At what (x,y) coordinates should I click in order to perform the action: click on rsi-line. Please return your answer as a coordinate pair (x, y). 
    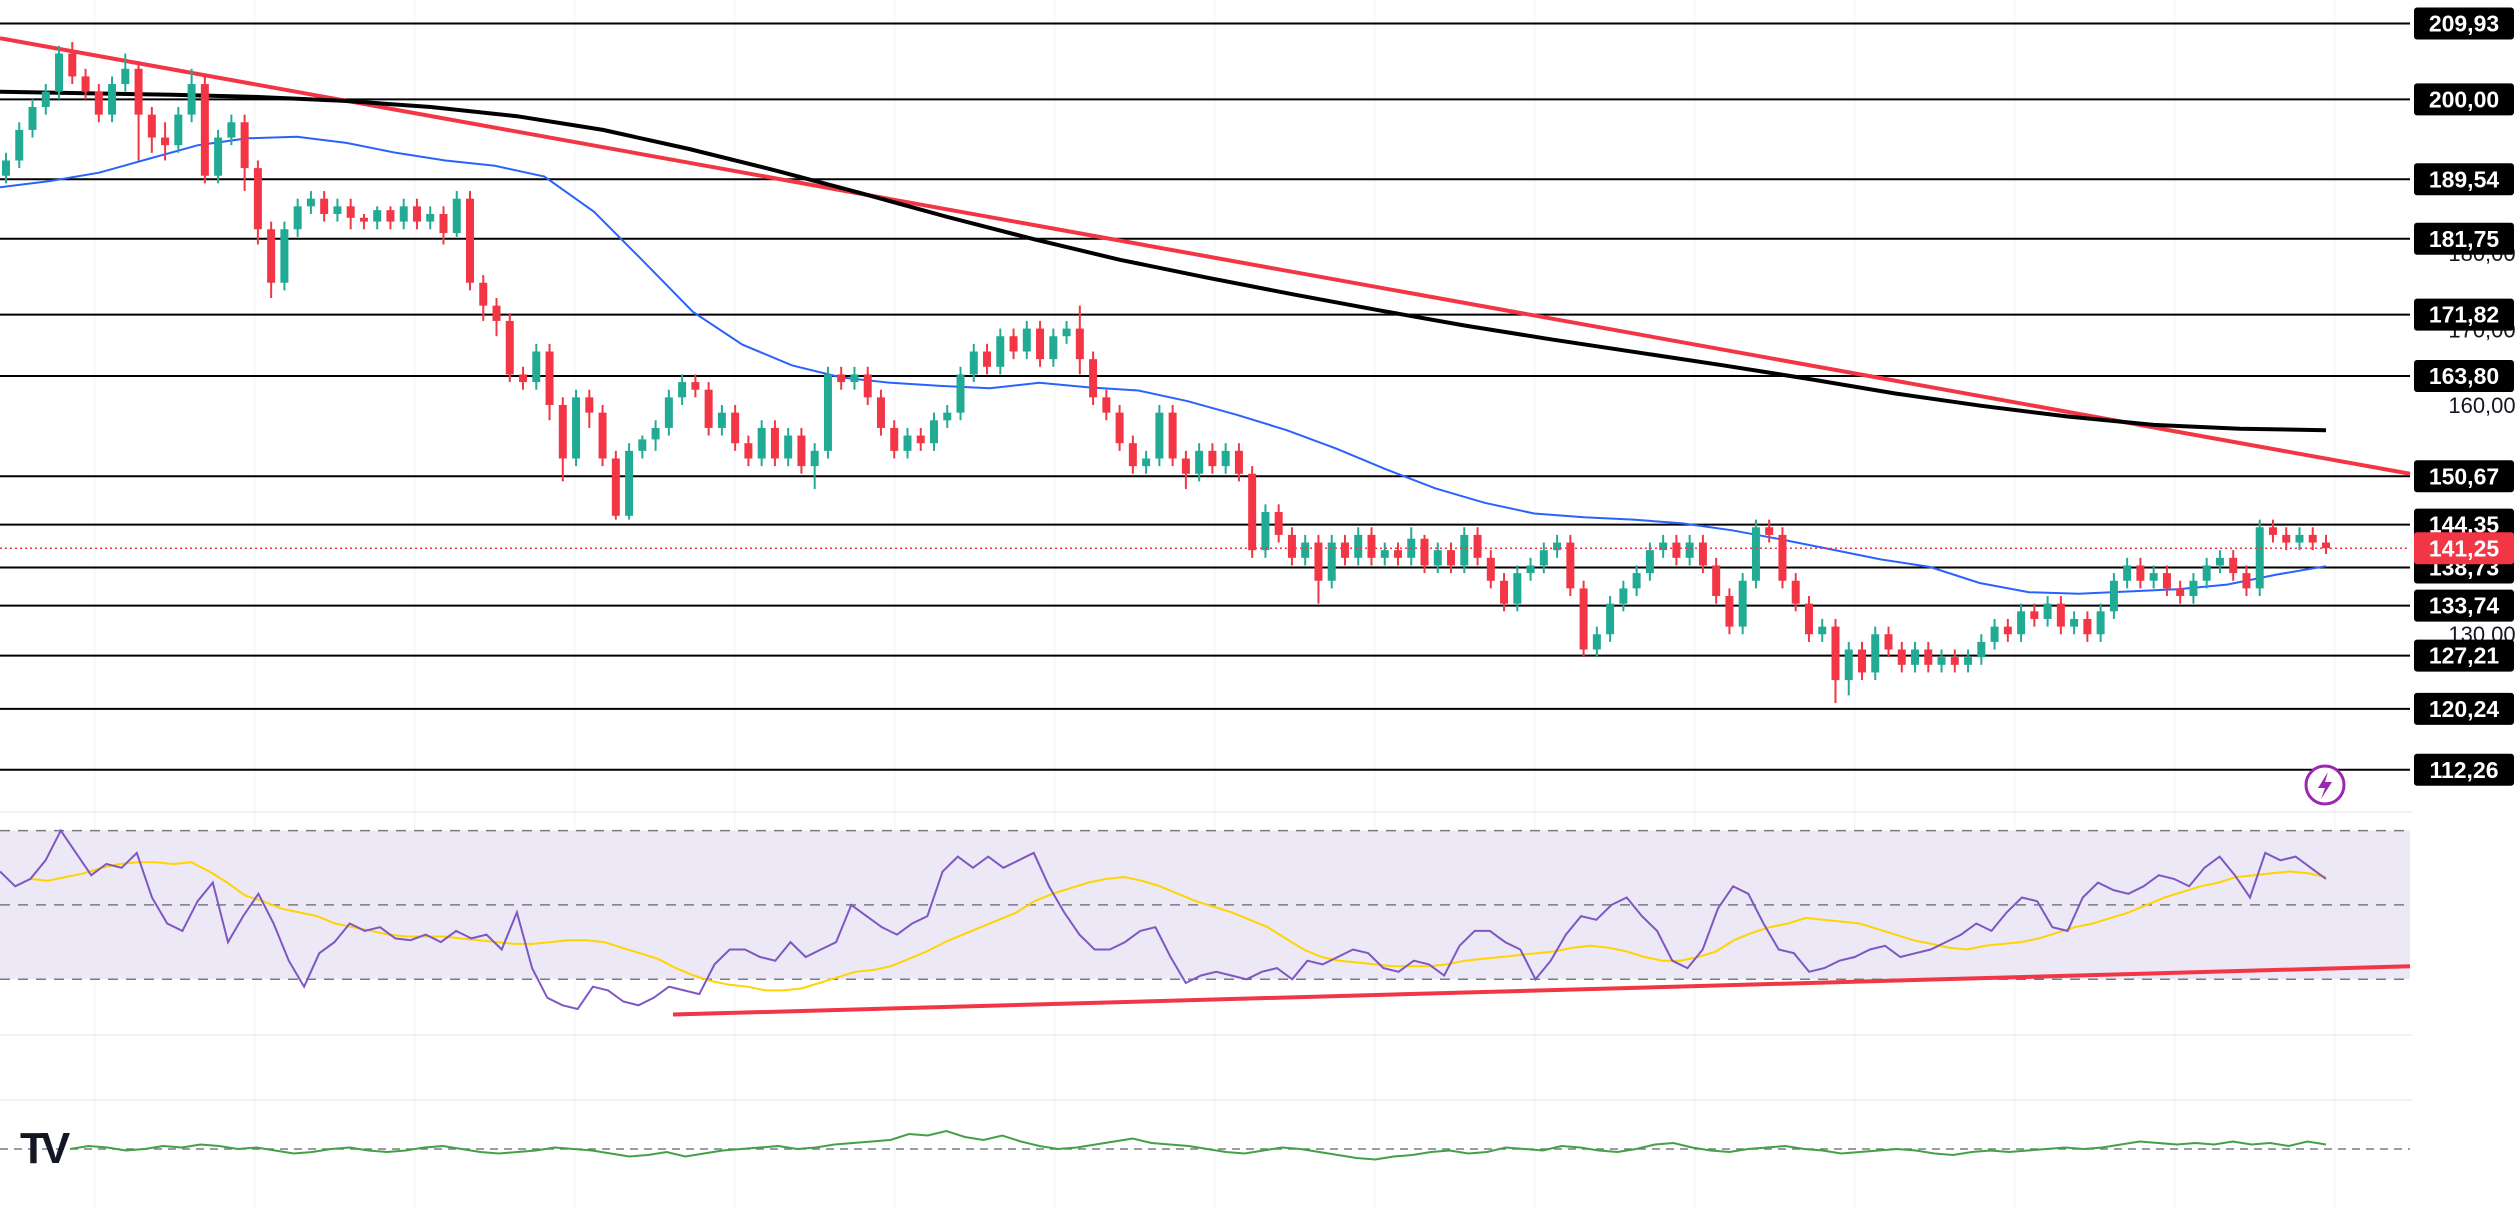
    Looking at the image, I should click on (1163, 919).